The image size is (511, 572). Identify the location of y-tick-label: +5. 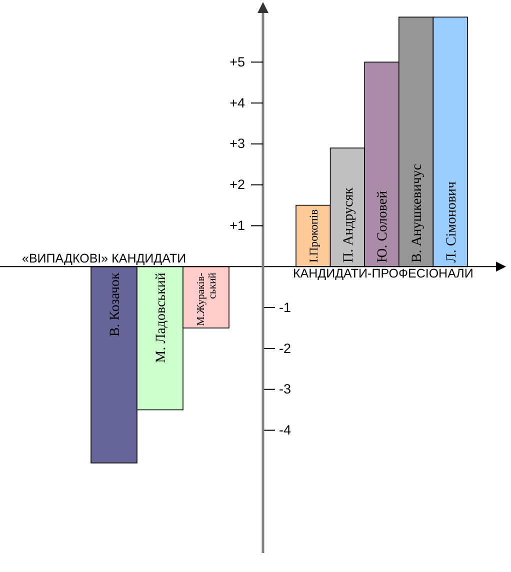
(237, 62).